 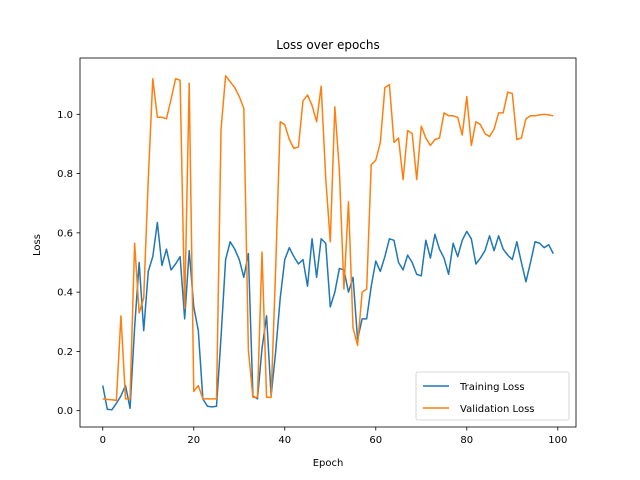 What do you see at coordinates (37, 245) in the screenshot?
I see `y-axis-label: Loss` at bounding box center [37, 245].